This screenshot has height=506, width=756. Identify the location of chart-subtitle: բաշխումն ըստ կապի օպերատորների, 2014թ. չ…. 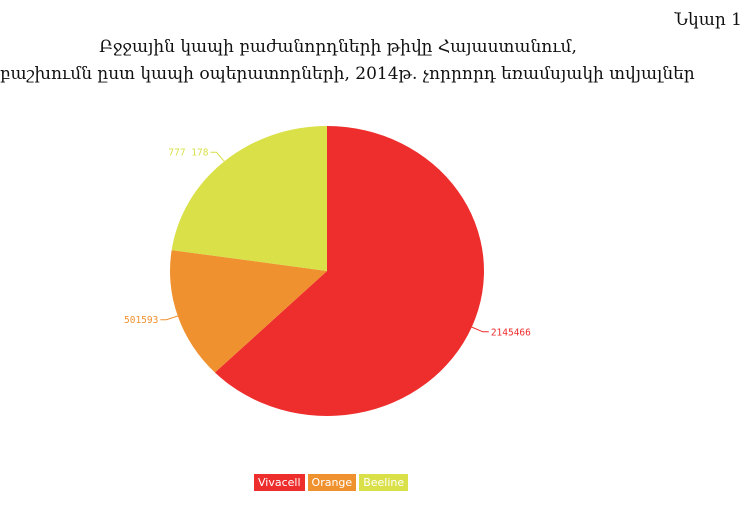
(347, 74).